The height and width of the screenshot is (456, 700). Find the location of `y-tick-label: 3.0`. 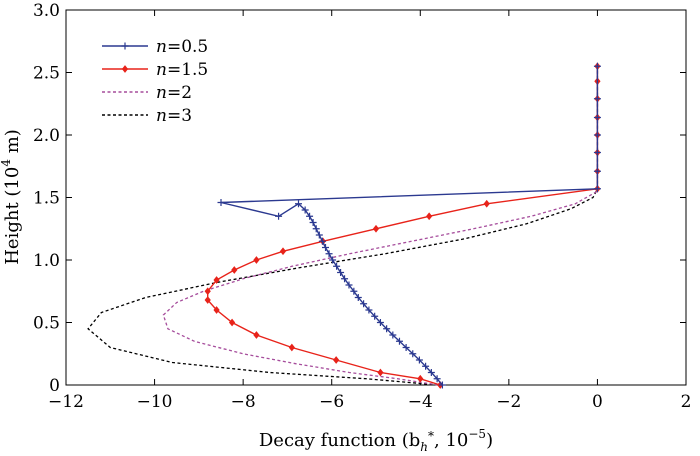

y-tick-label: 3.0 is located at coordinates (46, 11).